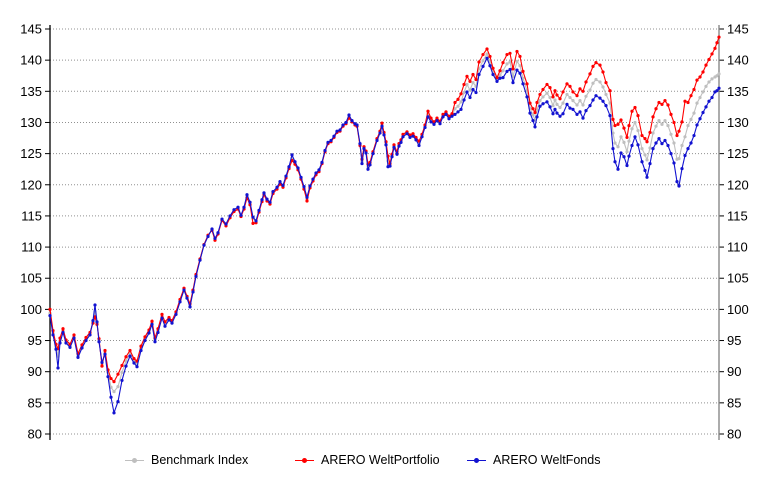  I want to click on y-tick-label-left: 115, so click(31, 215).